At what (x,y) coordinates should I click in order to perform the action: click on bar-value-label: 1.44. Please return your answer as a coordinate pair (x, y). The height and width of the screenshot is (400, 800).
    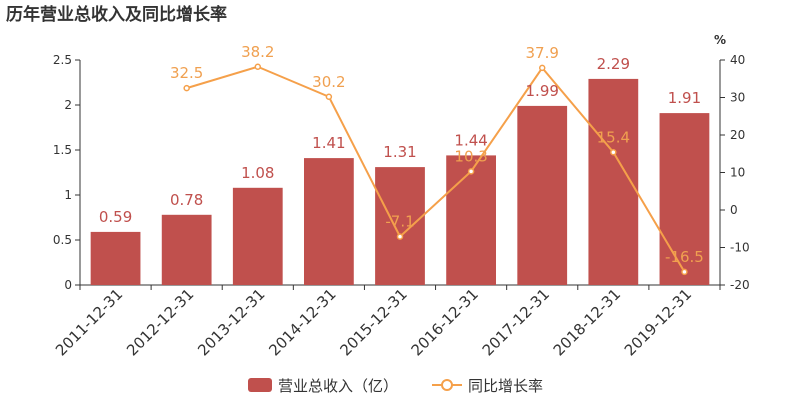
    Looking at the image, I should click on (470, 140).